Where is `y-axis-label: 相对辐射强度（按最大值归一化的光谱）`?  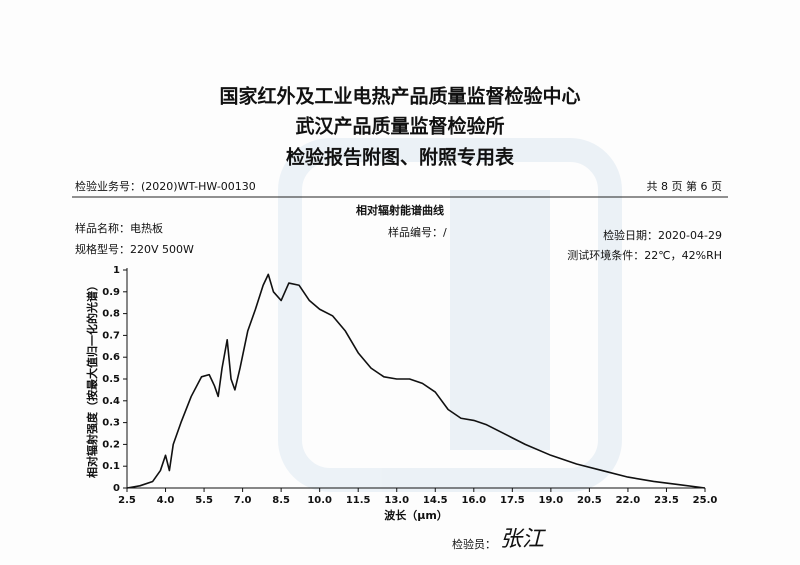 y-axis-label: 相对辐射强度（按最大值归一化的光谱） is located at coordinates (92, 379).